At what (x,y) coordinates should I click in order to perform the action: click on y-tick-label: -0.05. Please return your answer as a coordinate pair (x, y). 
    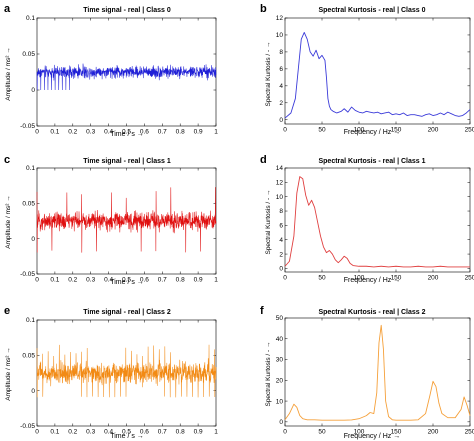
    Looking at the image, I should click on (27, 426).